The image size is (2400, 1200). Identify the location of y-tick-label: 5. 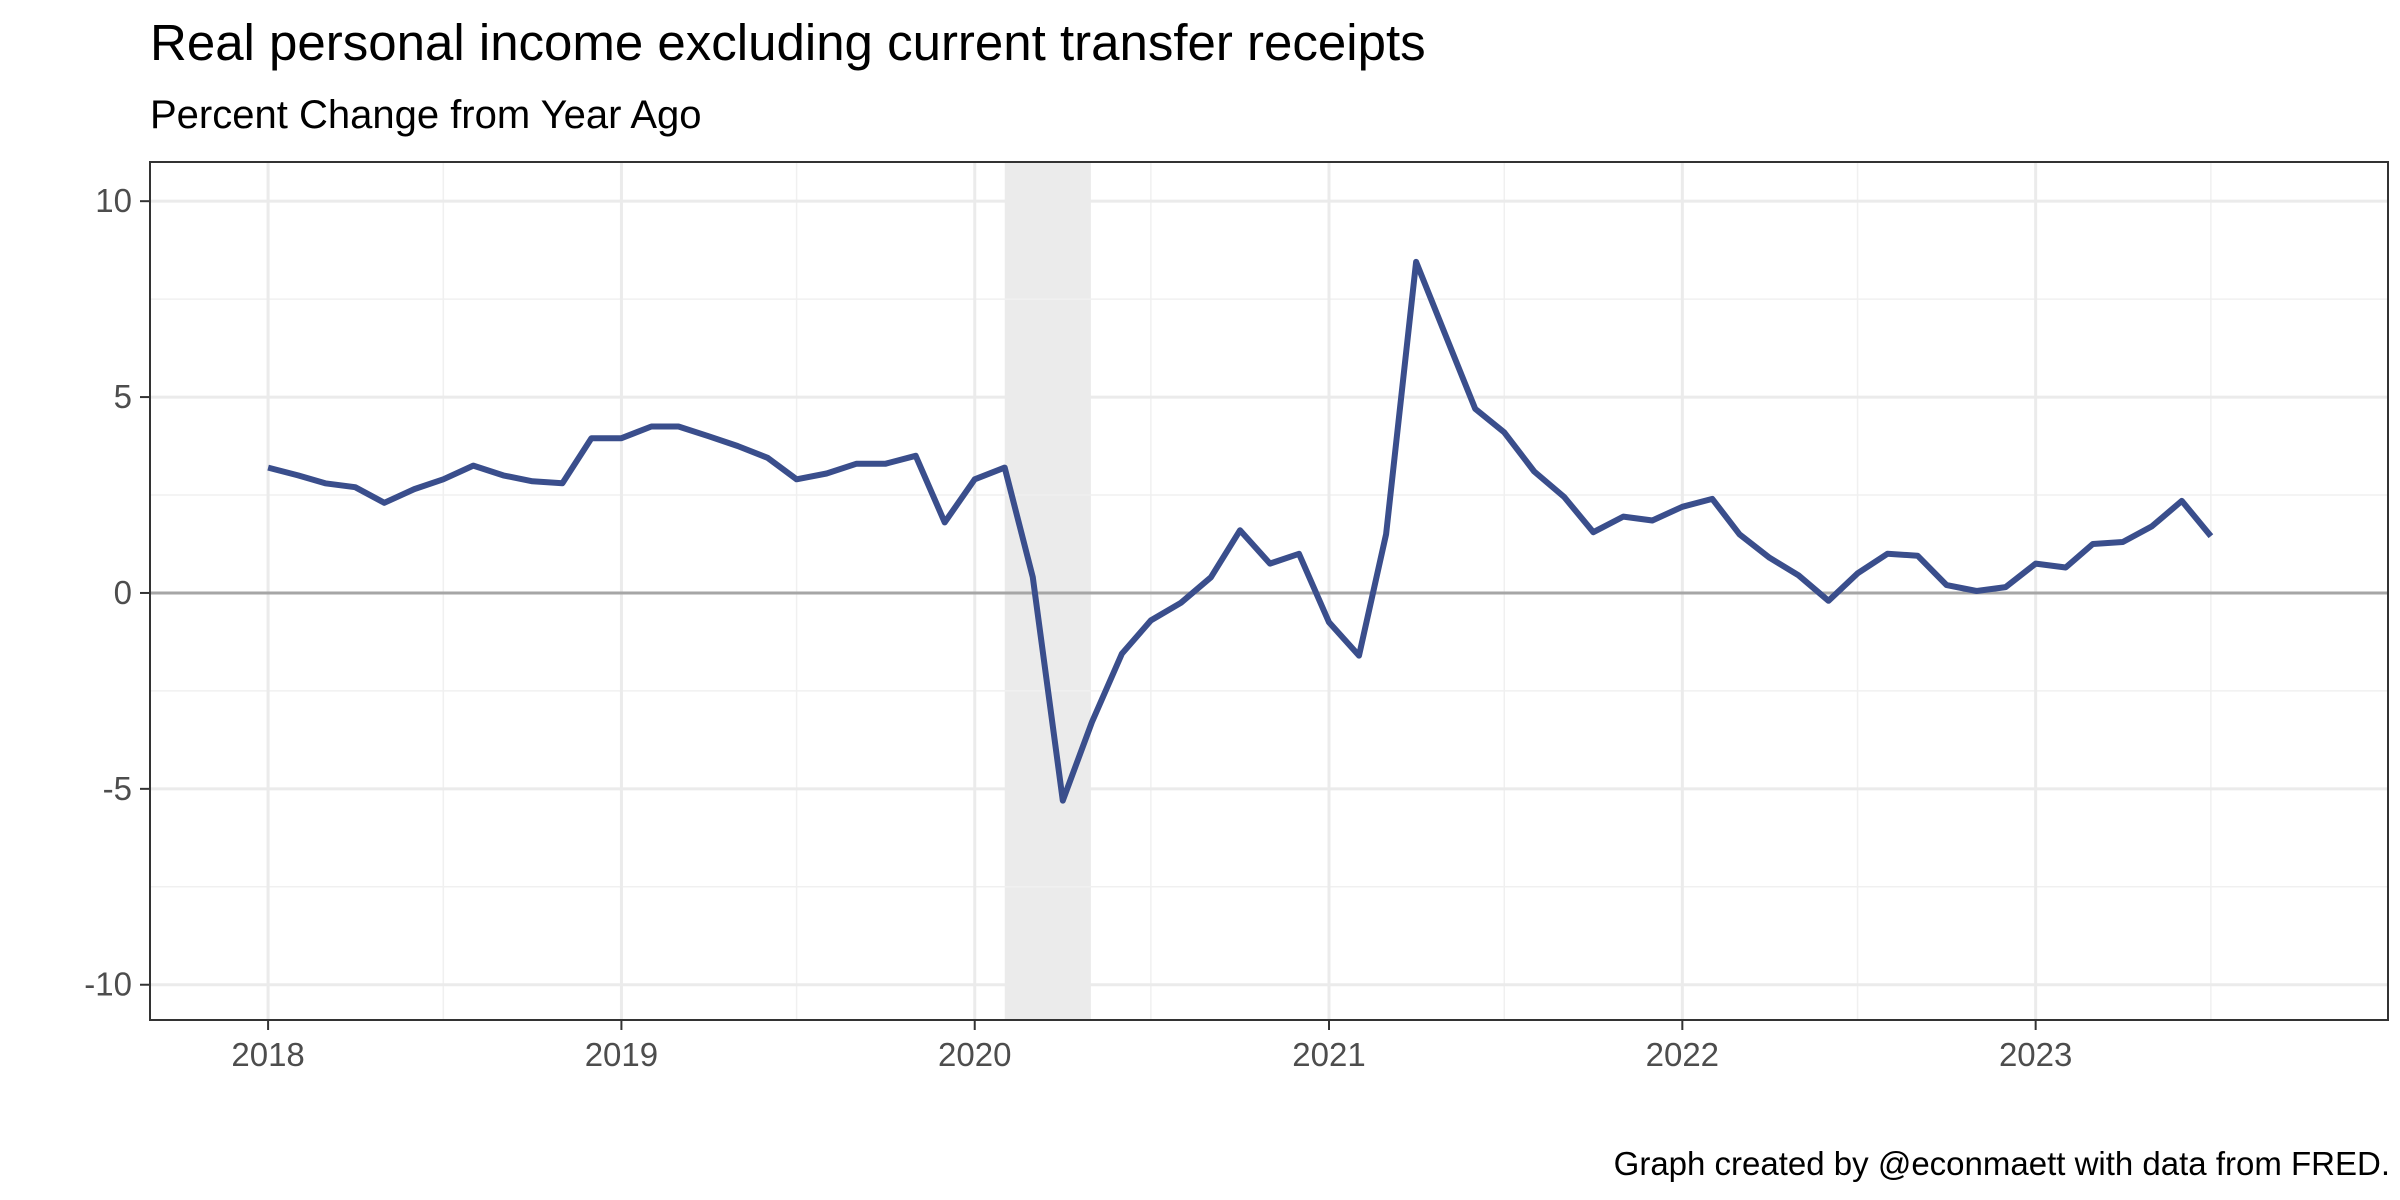
(123, 396).